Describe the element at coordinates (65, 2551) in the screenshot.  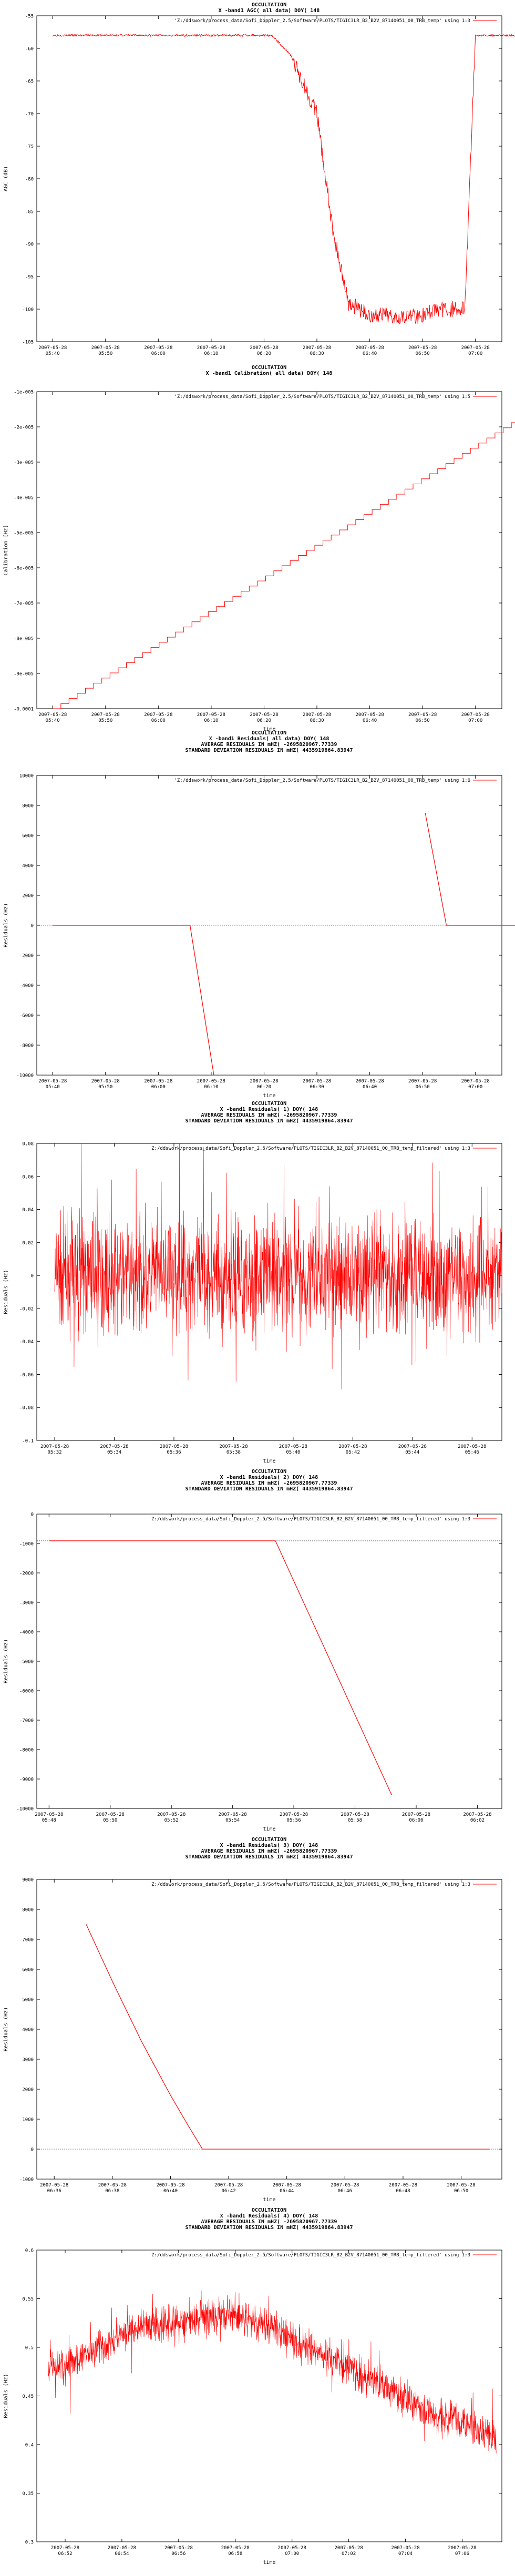
I see `x-tick-label: 2007-05-28 06:52` at that location.